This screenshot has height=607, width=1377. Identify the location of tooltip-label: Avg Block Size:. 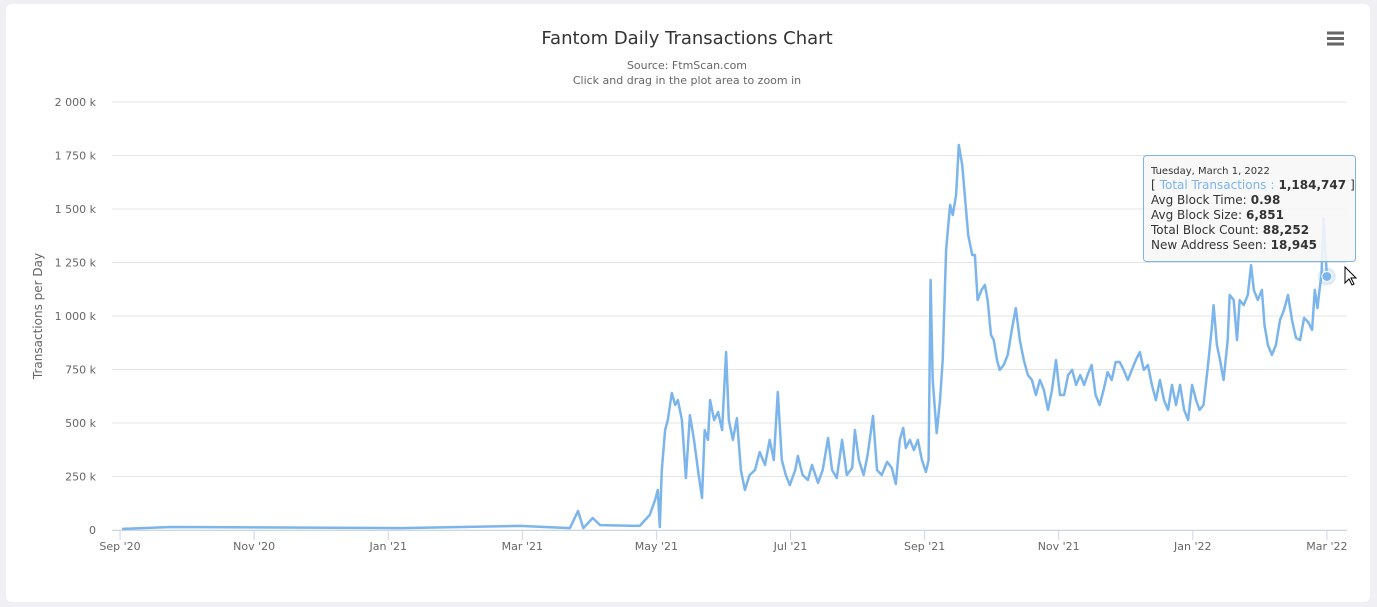
(1196, 215).